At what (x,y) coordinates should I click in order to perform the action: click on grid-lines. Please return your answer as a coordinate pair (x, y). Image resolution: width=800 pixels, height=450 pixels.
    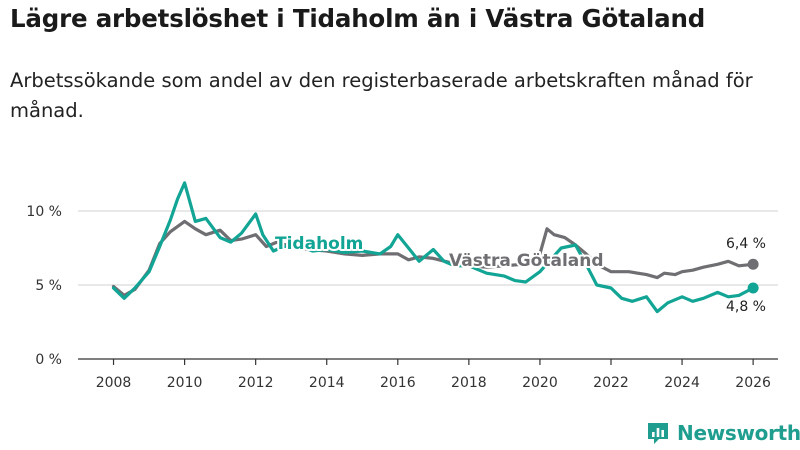
    Looking at the image, I should click on (428, 248).